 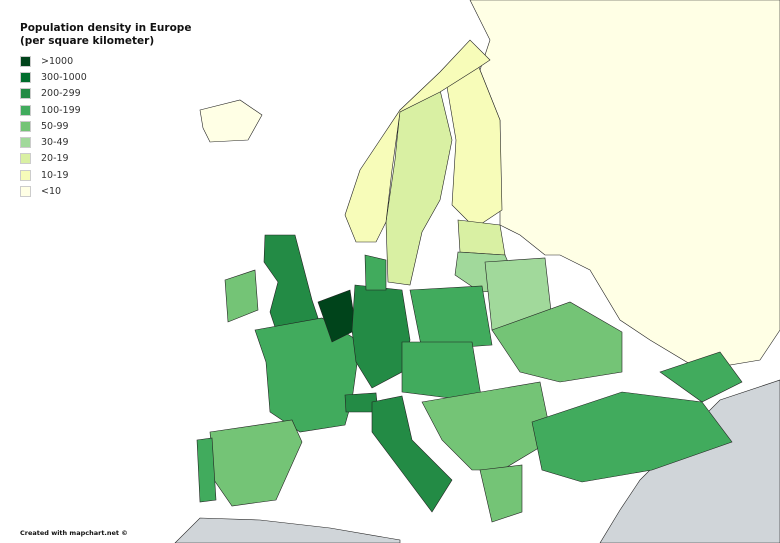 I want to click on legend-item: 20-19, so click(x=105, y=159).